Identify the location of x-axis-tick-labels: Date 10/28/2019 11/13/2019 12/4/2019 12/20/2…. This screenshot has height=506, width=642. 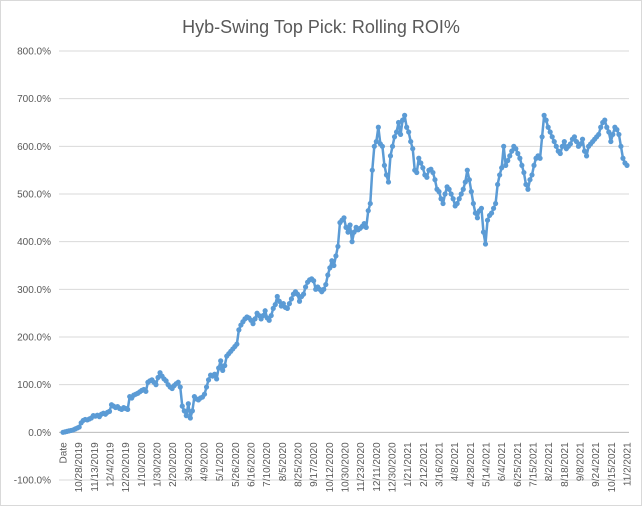
(346, 467).